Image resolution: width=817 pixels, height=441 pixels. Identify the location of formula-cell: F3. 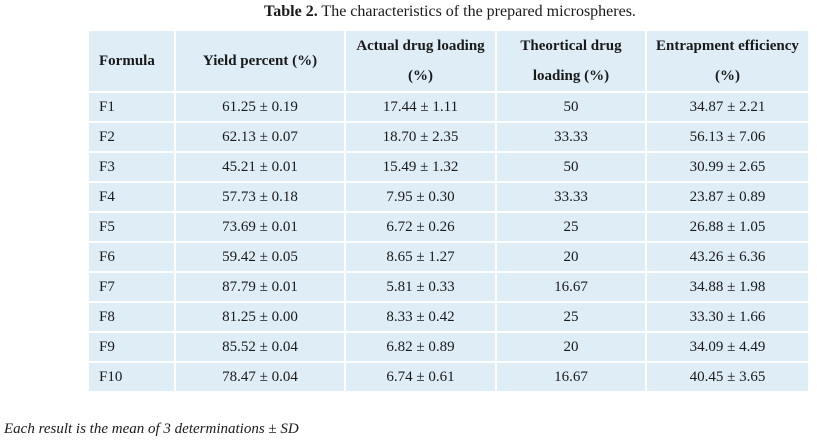
(131, 167).